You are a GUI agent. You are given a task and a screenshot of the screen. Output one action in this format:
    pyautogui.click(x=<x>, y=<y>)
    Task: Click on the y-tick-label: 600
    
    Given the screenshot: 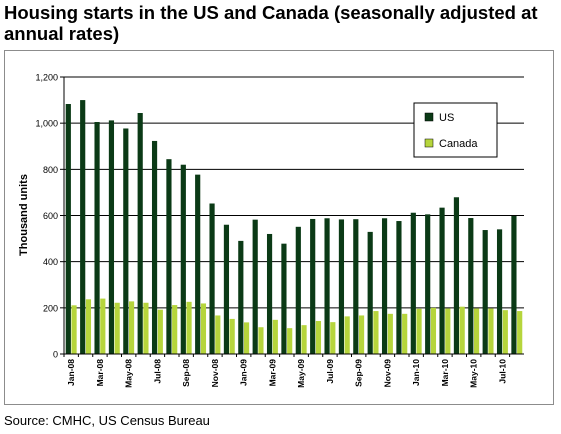 What is the action you would take?
    pyautogui.click(x=50, y=216)
    